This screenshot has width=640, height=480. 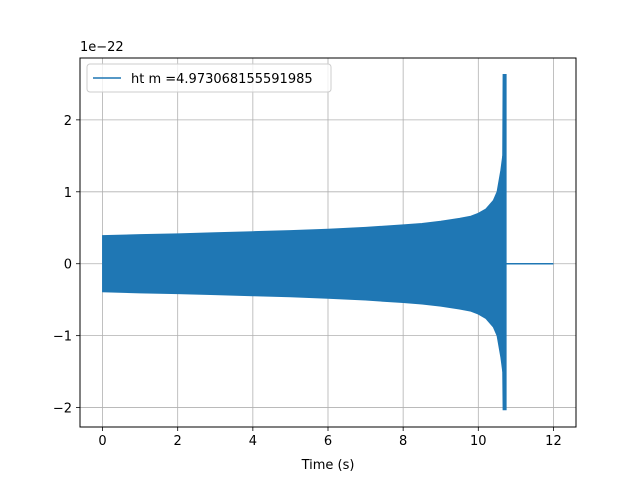 I want to click on x-tick-label: 10, so click(x=478, y=441).